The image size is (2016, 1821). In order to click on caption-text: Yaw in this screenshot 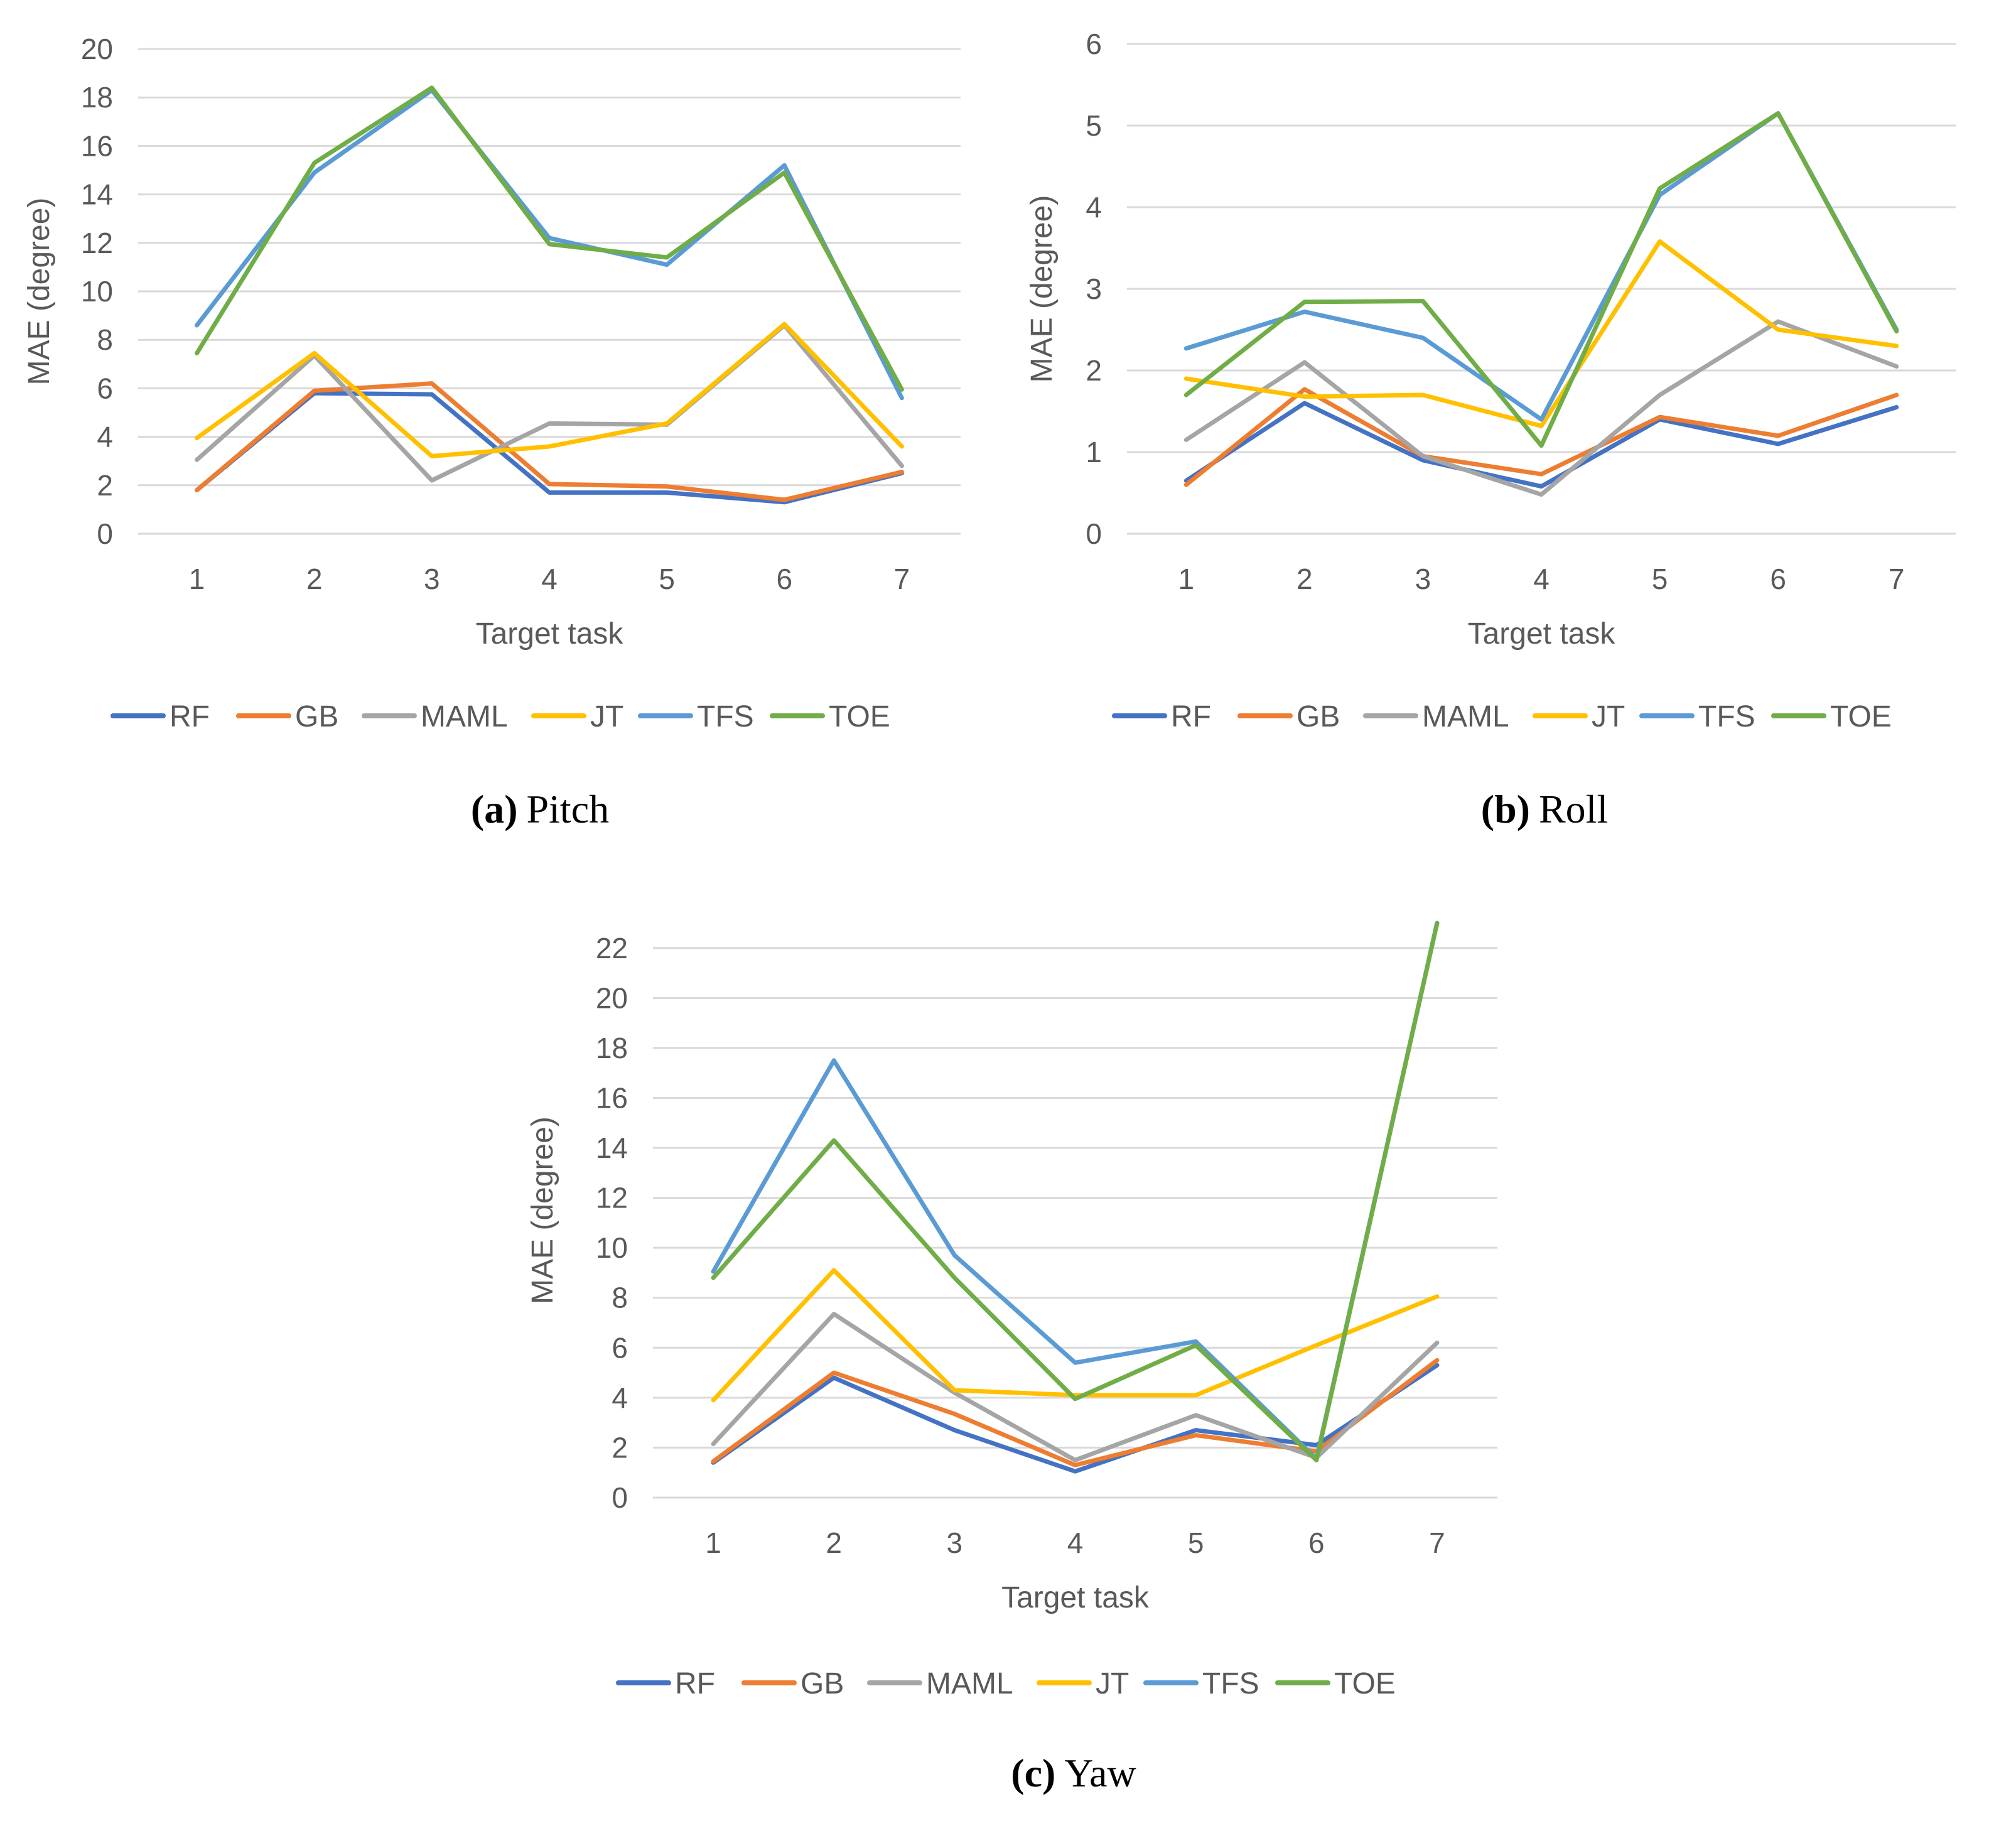, I will do `click(1100, 1773)`.